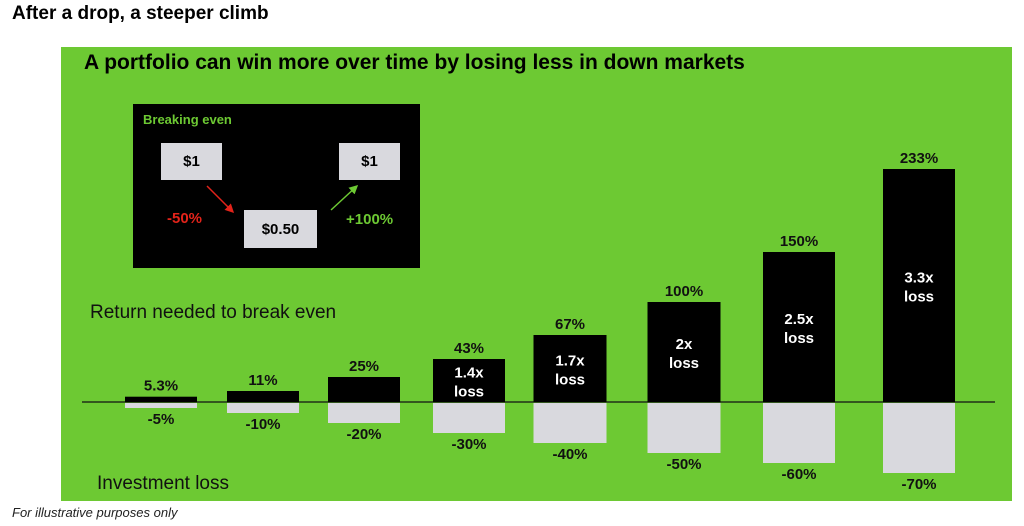  Describe the element at coordinates (262, 380) in the screenshot. I see `gain-label: 11%` at that location.